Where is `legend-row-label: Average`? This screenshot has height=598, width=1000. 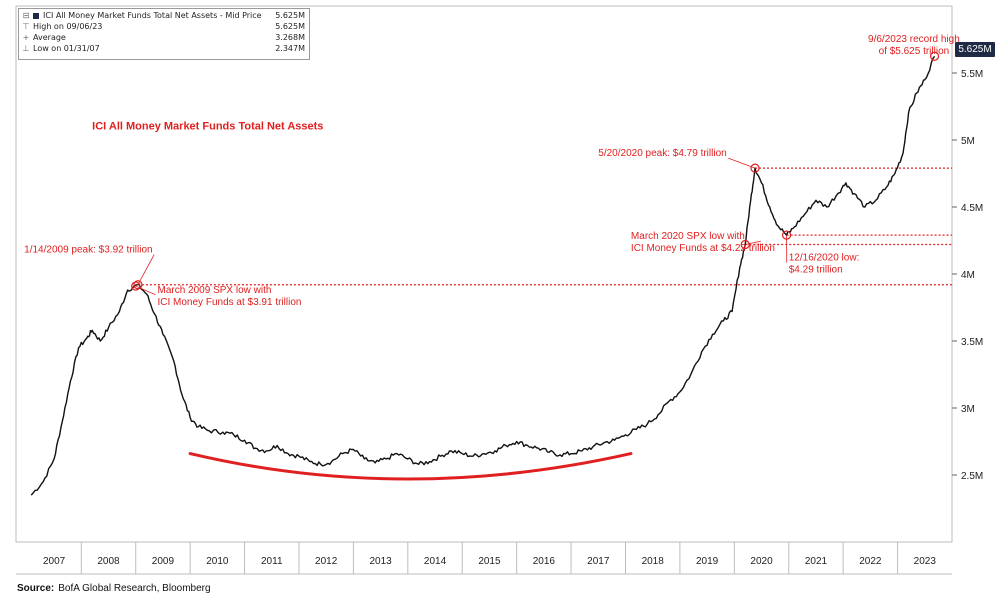
legend-row-label: Average is located at coordinates (49, 37).